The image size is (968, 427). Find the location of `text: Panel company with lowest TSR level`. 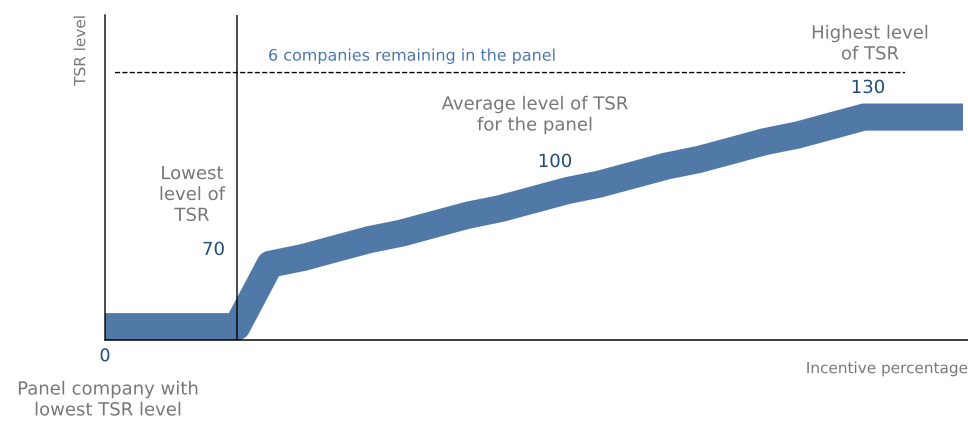

text: Panel company with lowest TSR level is located at coordinates (108, 398).